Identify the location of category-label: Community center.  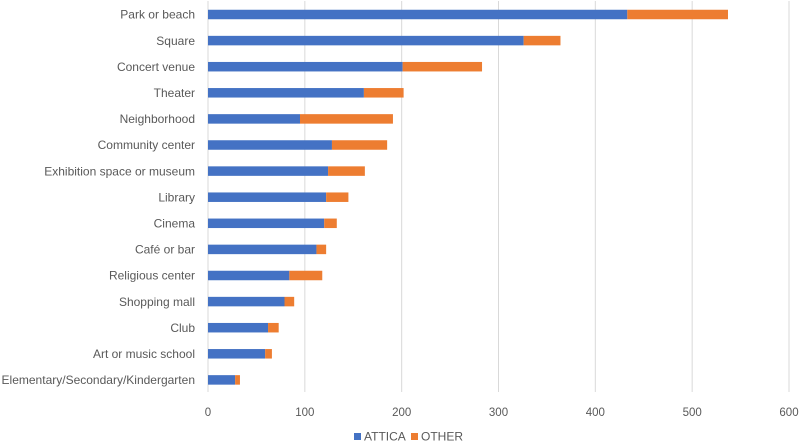
(146, 145).